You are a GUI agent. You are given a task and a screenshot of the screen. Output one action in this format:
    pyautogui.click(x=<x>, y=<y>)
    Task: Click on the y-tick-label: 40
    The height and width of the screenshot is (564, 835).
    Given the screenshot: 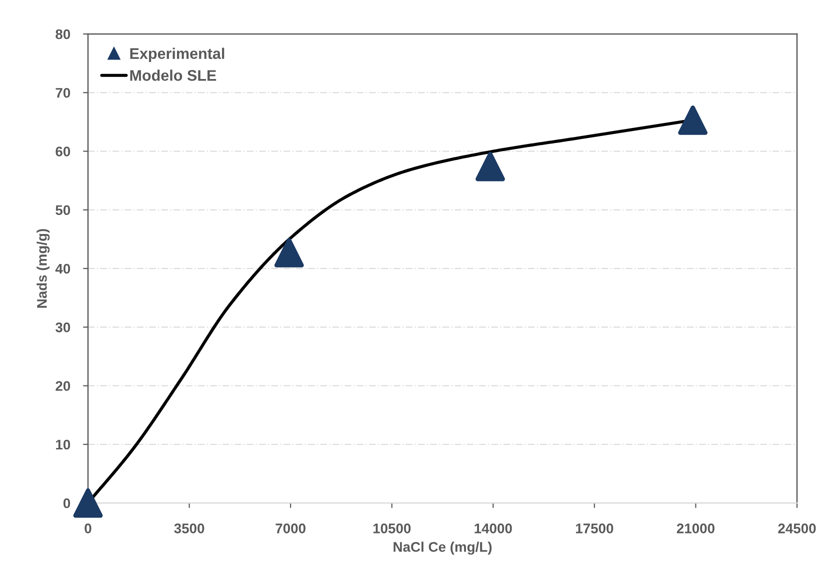 What is the action you would take?
    pyautogui.click(x=62, y=269)
    